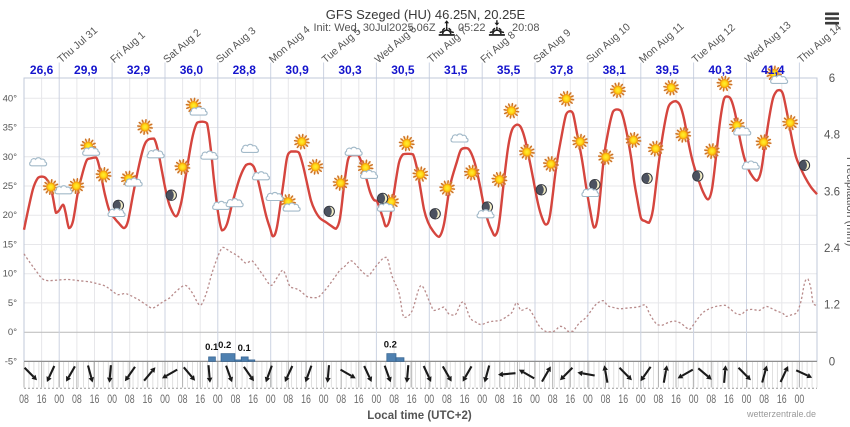  Describe the element at coordinates (192, 70) in the screenshot. I see `svg-text: 36,0` at that location.